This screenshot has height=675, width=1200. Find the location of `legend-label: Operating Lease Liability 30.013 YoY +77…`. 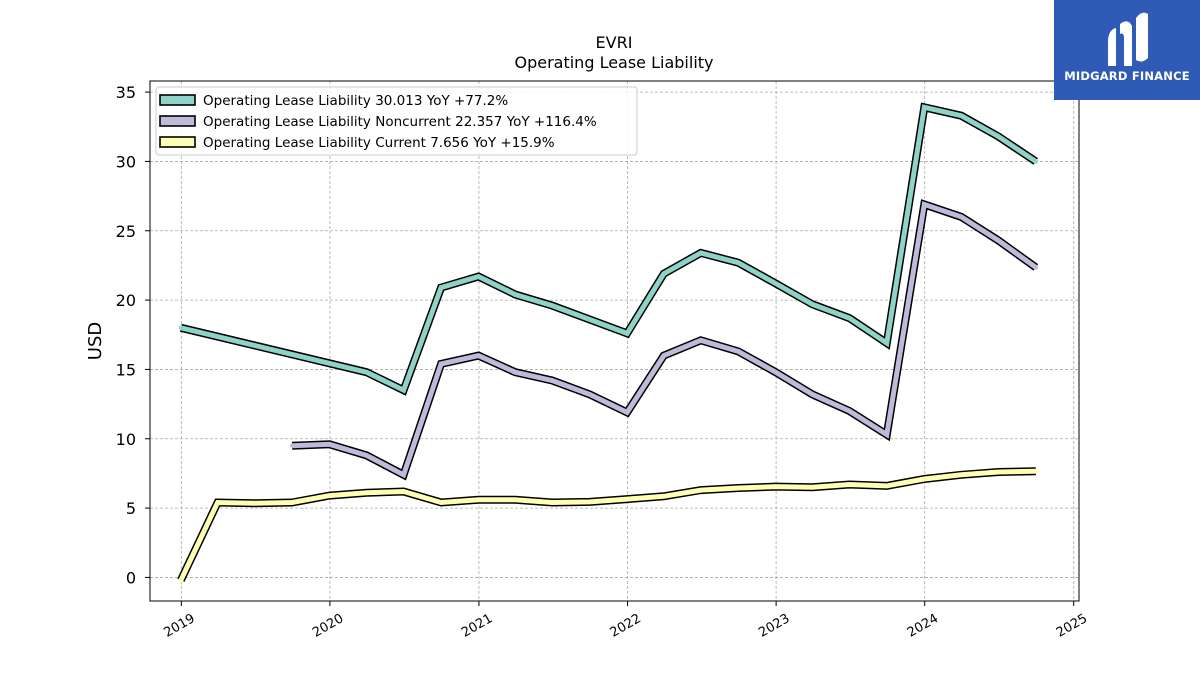

legend-label: Operating Lease Liability 30.013 YoY +77… is located at coordinates (355, 101).